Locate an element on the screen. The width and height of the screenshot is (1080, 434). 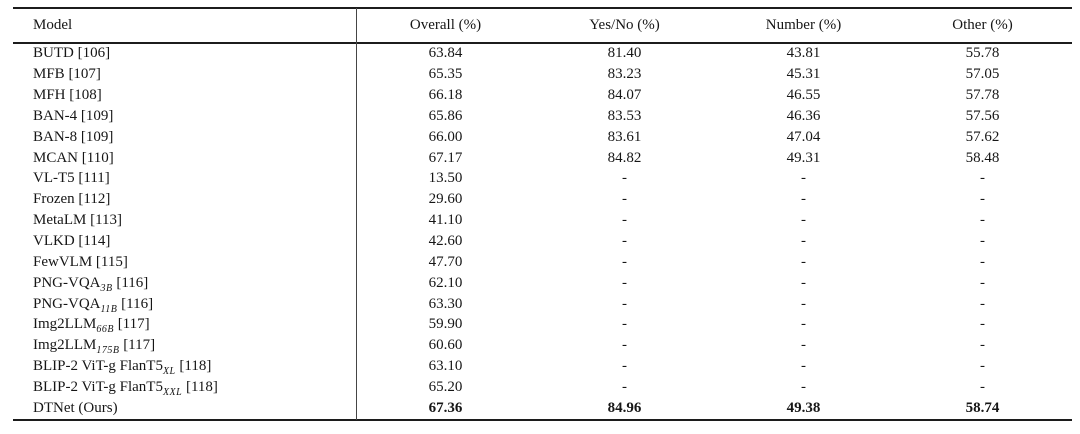
value-cell: 49.31 is located at coordinates (803, 157).